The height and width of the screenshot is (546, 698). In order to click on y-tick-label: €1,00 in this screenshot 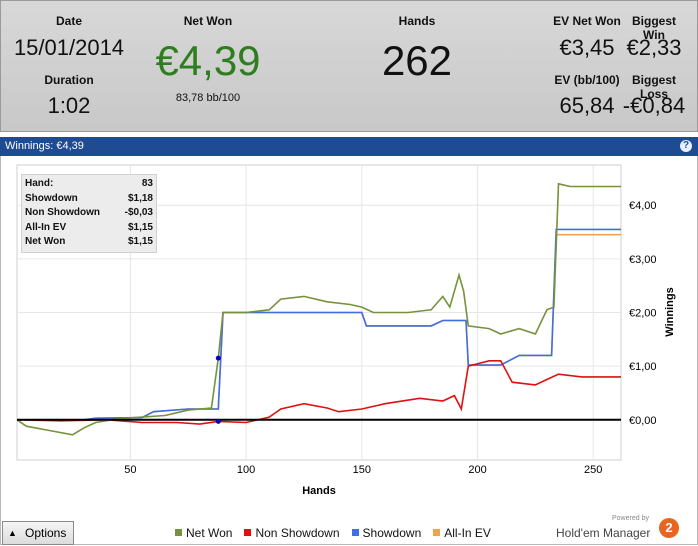, I will do `click(643, 367)`.